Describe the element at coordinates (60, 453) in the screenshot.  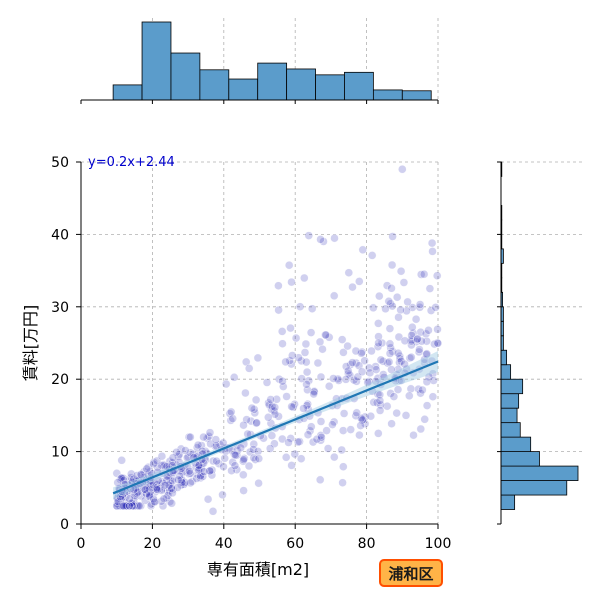
I see `y-tick-label: 10` at that location.